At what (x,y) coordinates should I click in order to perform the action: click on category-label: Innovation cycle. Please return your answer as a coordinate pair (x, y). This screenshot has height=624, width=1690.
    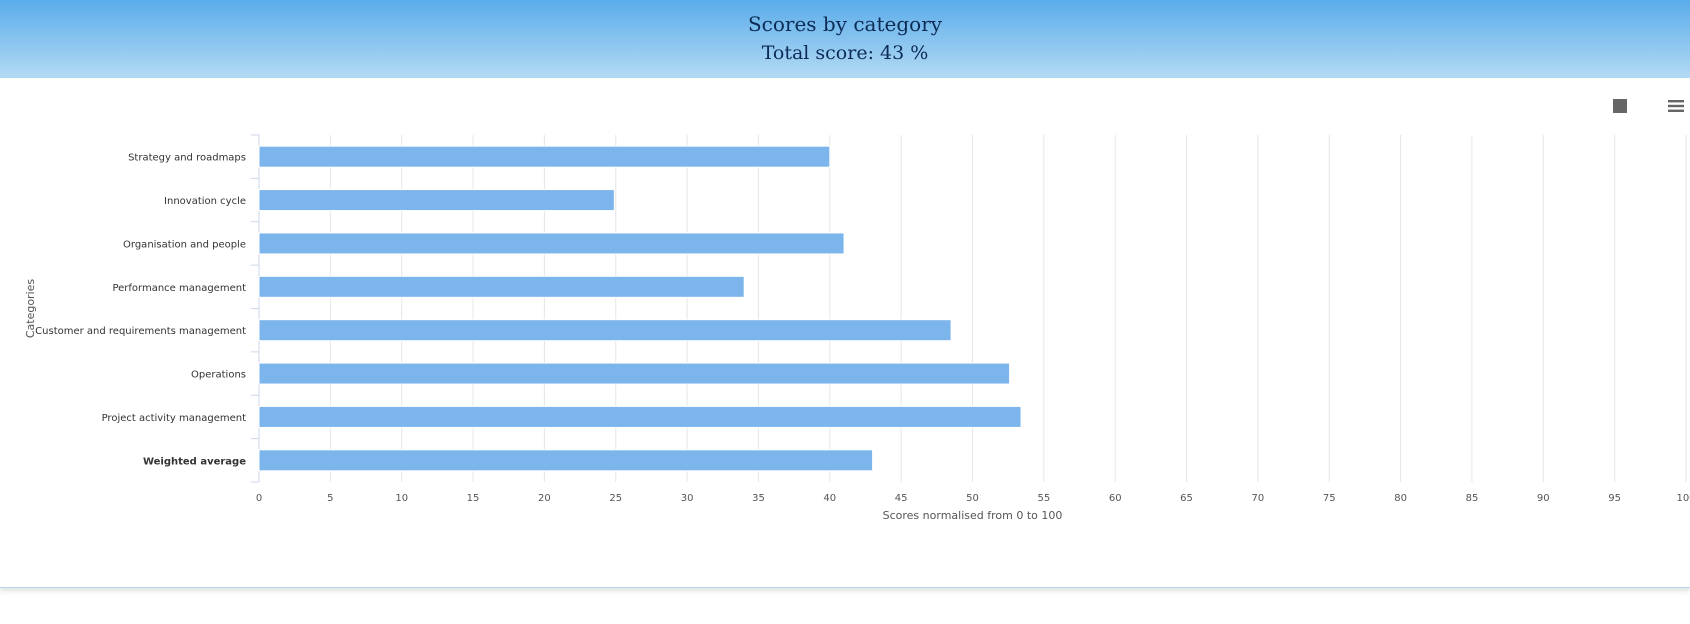
    Looking at the image, I should click on (205, 201).